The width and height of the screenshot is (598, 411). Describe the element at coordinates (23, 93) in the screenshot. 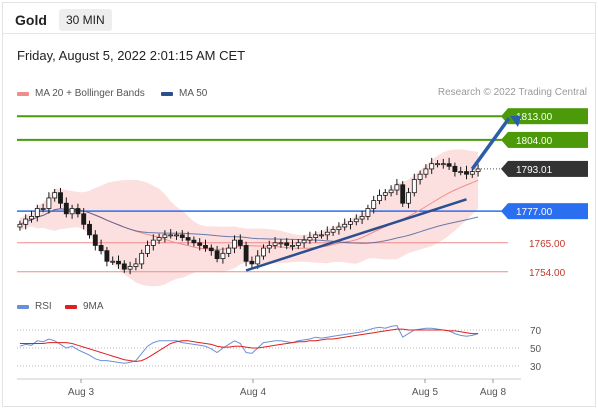

I see `bollinger-swatch` at that location.